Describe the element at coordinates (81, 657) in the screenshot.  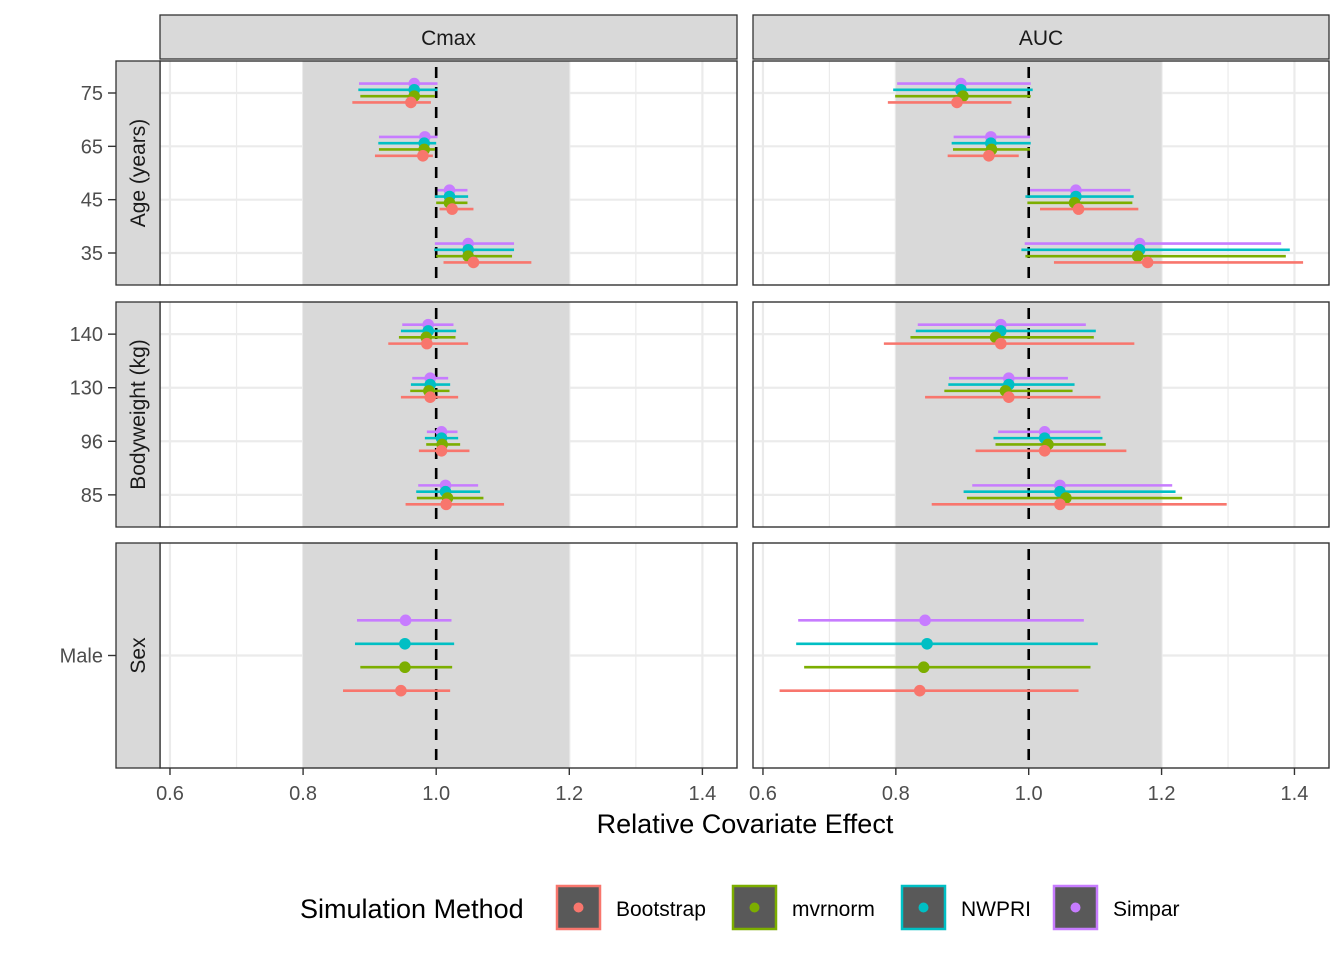
I see `y-tick-label: Male` at that location.